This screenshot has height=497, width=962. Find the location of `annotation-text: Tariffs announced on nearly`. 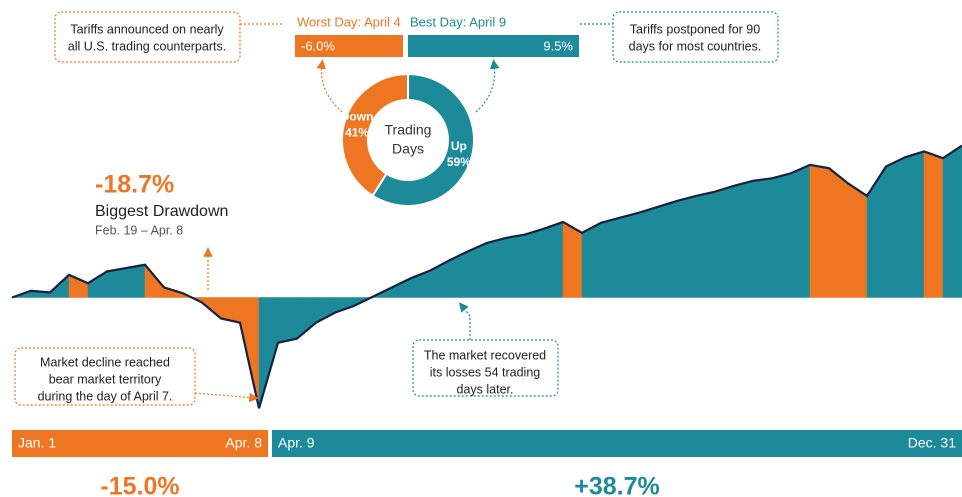

annotation-text: Tariffs announced on nearly is located at coordinates (147, 29).